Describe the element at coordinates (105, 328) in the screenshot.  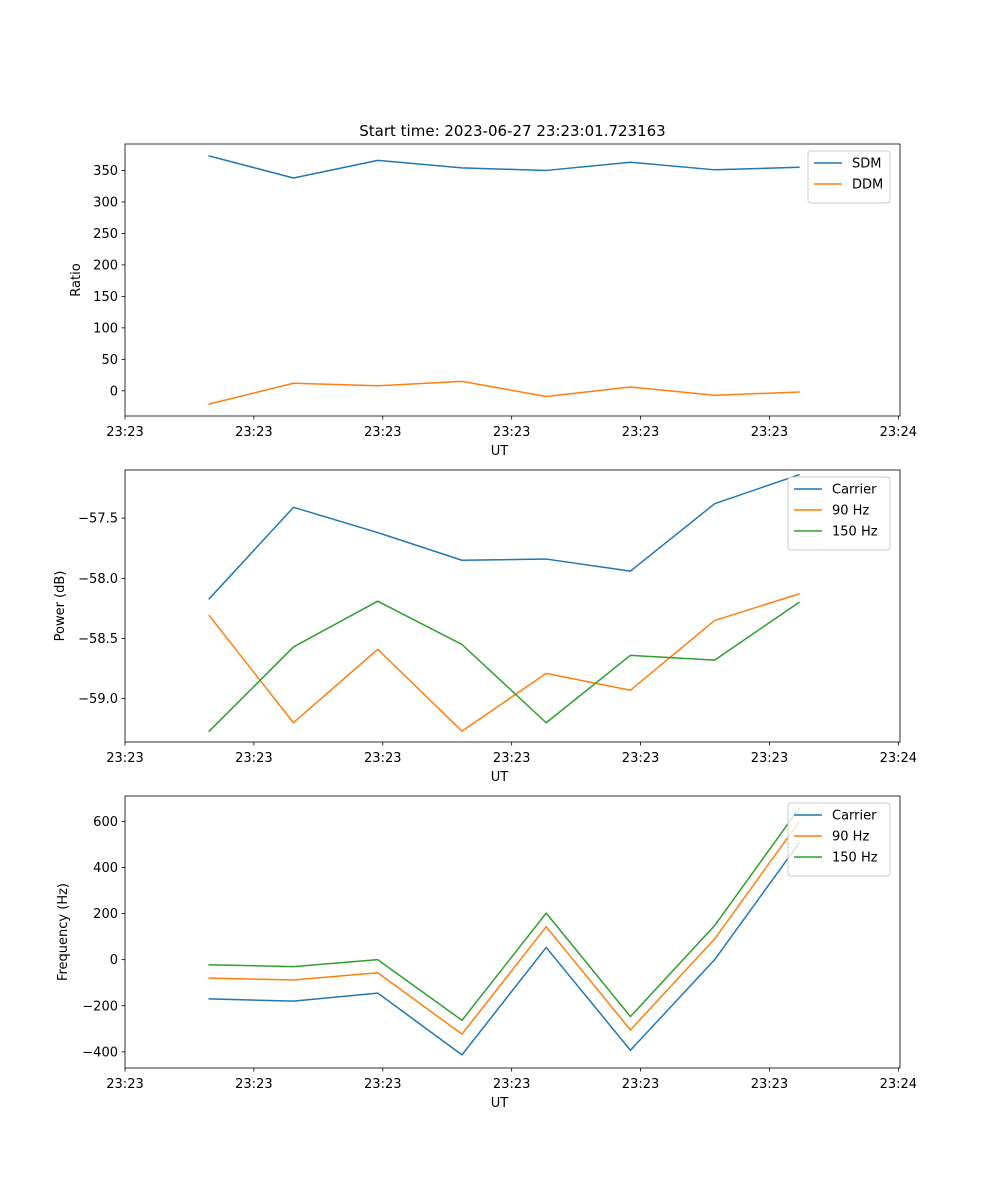
I see `y-tick-label: 100` at that location.